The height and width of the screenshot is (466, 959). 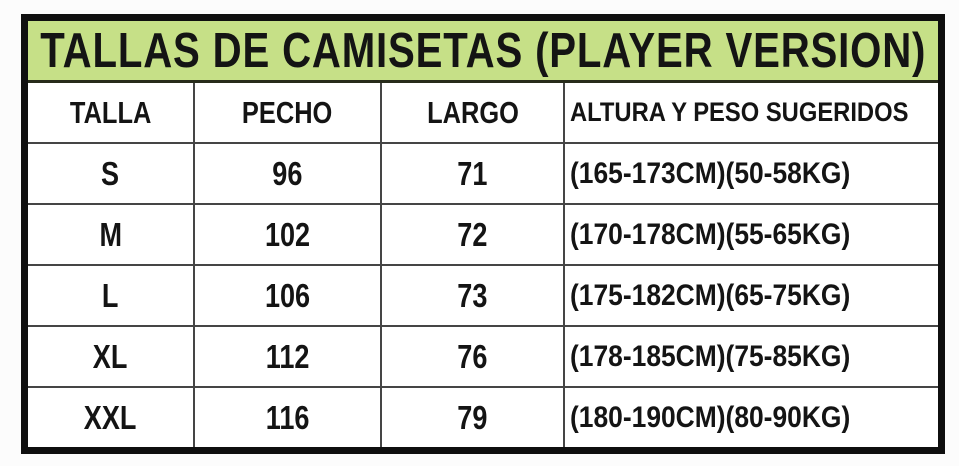 What do you see at coordinates (287, 234) in the screenshot?
I see `chest-cell: 102` at bounding box center [287, 234].